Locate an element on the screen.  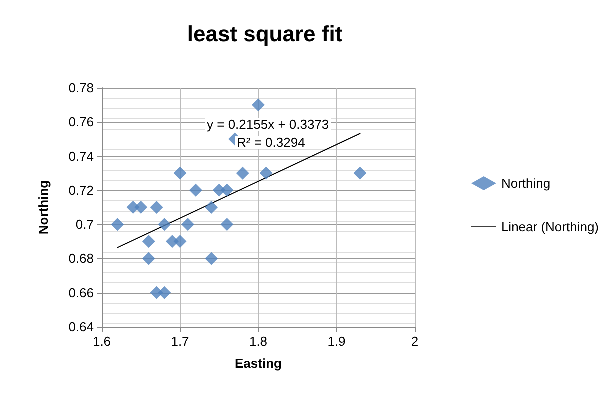
legend-label: Northing is located at coordinates (526, 183).